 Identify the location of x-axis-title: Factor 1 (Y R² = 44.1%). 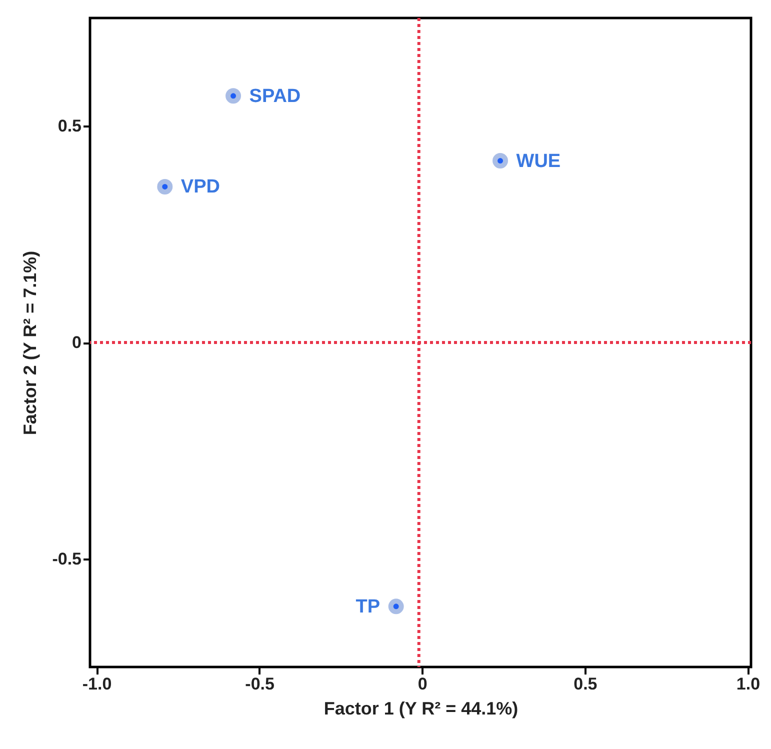
(421, 708).